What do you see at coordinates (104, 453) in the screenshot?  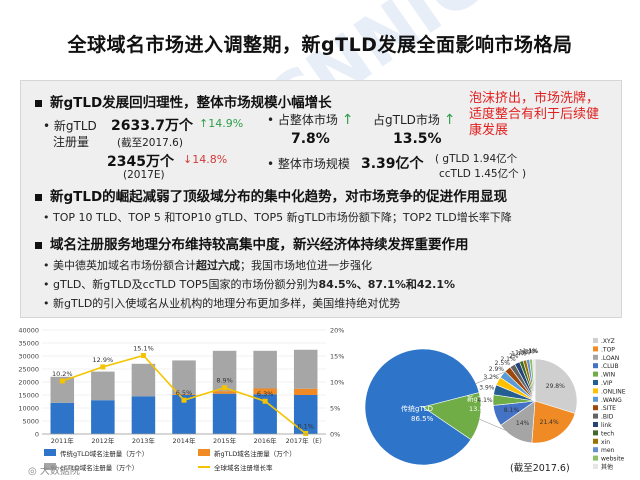 I see `legend-label: 传统gTLD域名注册量（万个）` at bounding box center [104, 453].